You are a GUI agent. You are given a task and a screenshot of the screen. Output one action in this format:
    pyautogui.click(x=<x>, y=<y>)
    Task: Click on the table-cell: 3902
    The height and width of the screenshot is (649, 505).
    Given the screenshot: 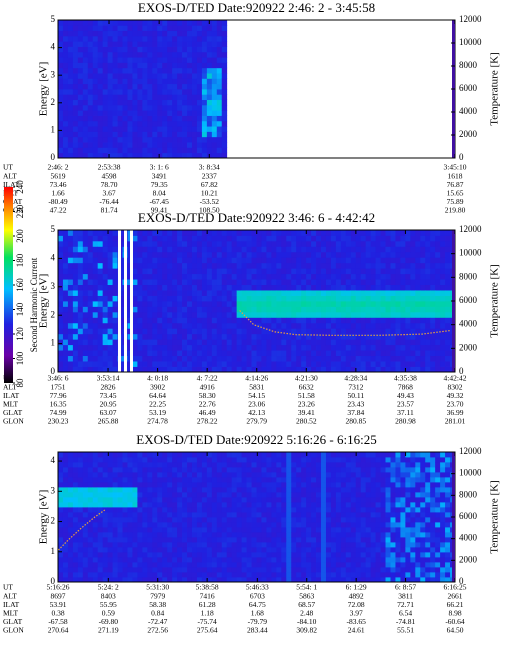 What is the action you would take?
    pyautogui.click(x=157, y=386)
    